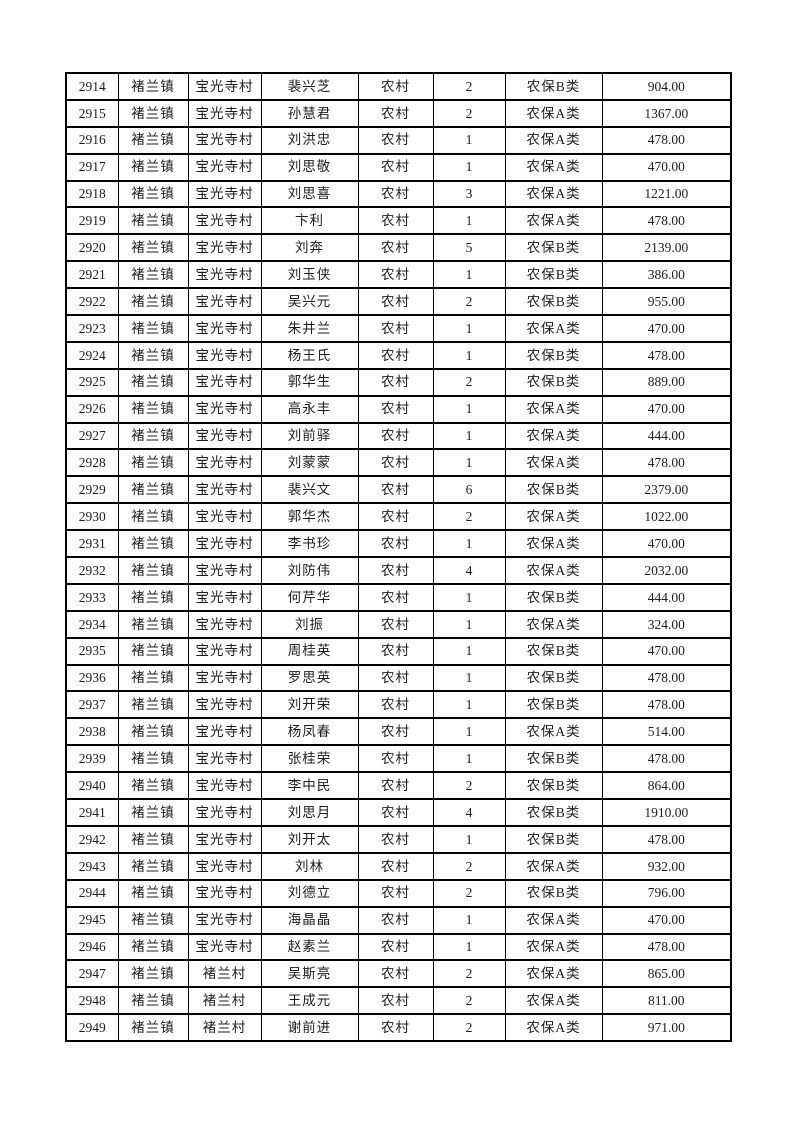 This screenshot has height=1122, width=793. I want to click on table-cell-姓名: 刘防伟, so click(309, 570).